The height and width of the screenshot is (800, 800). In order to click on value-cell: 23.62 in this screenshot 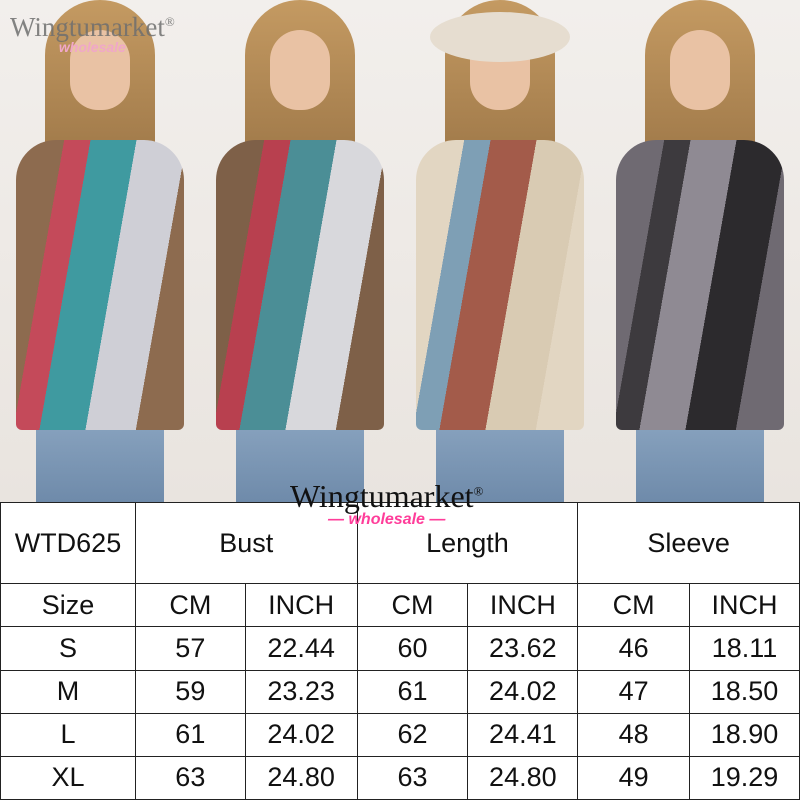, I will do `click(523, 648)`.